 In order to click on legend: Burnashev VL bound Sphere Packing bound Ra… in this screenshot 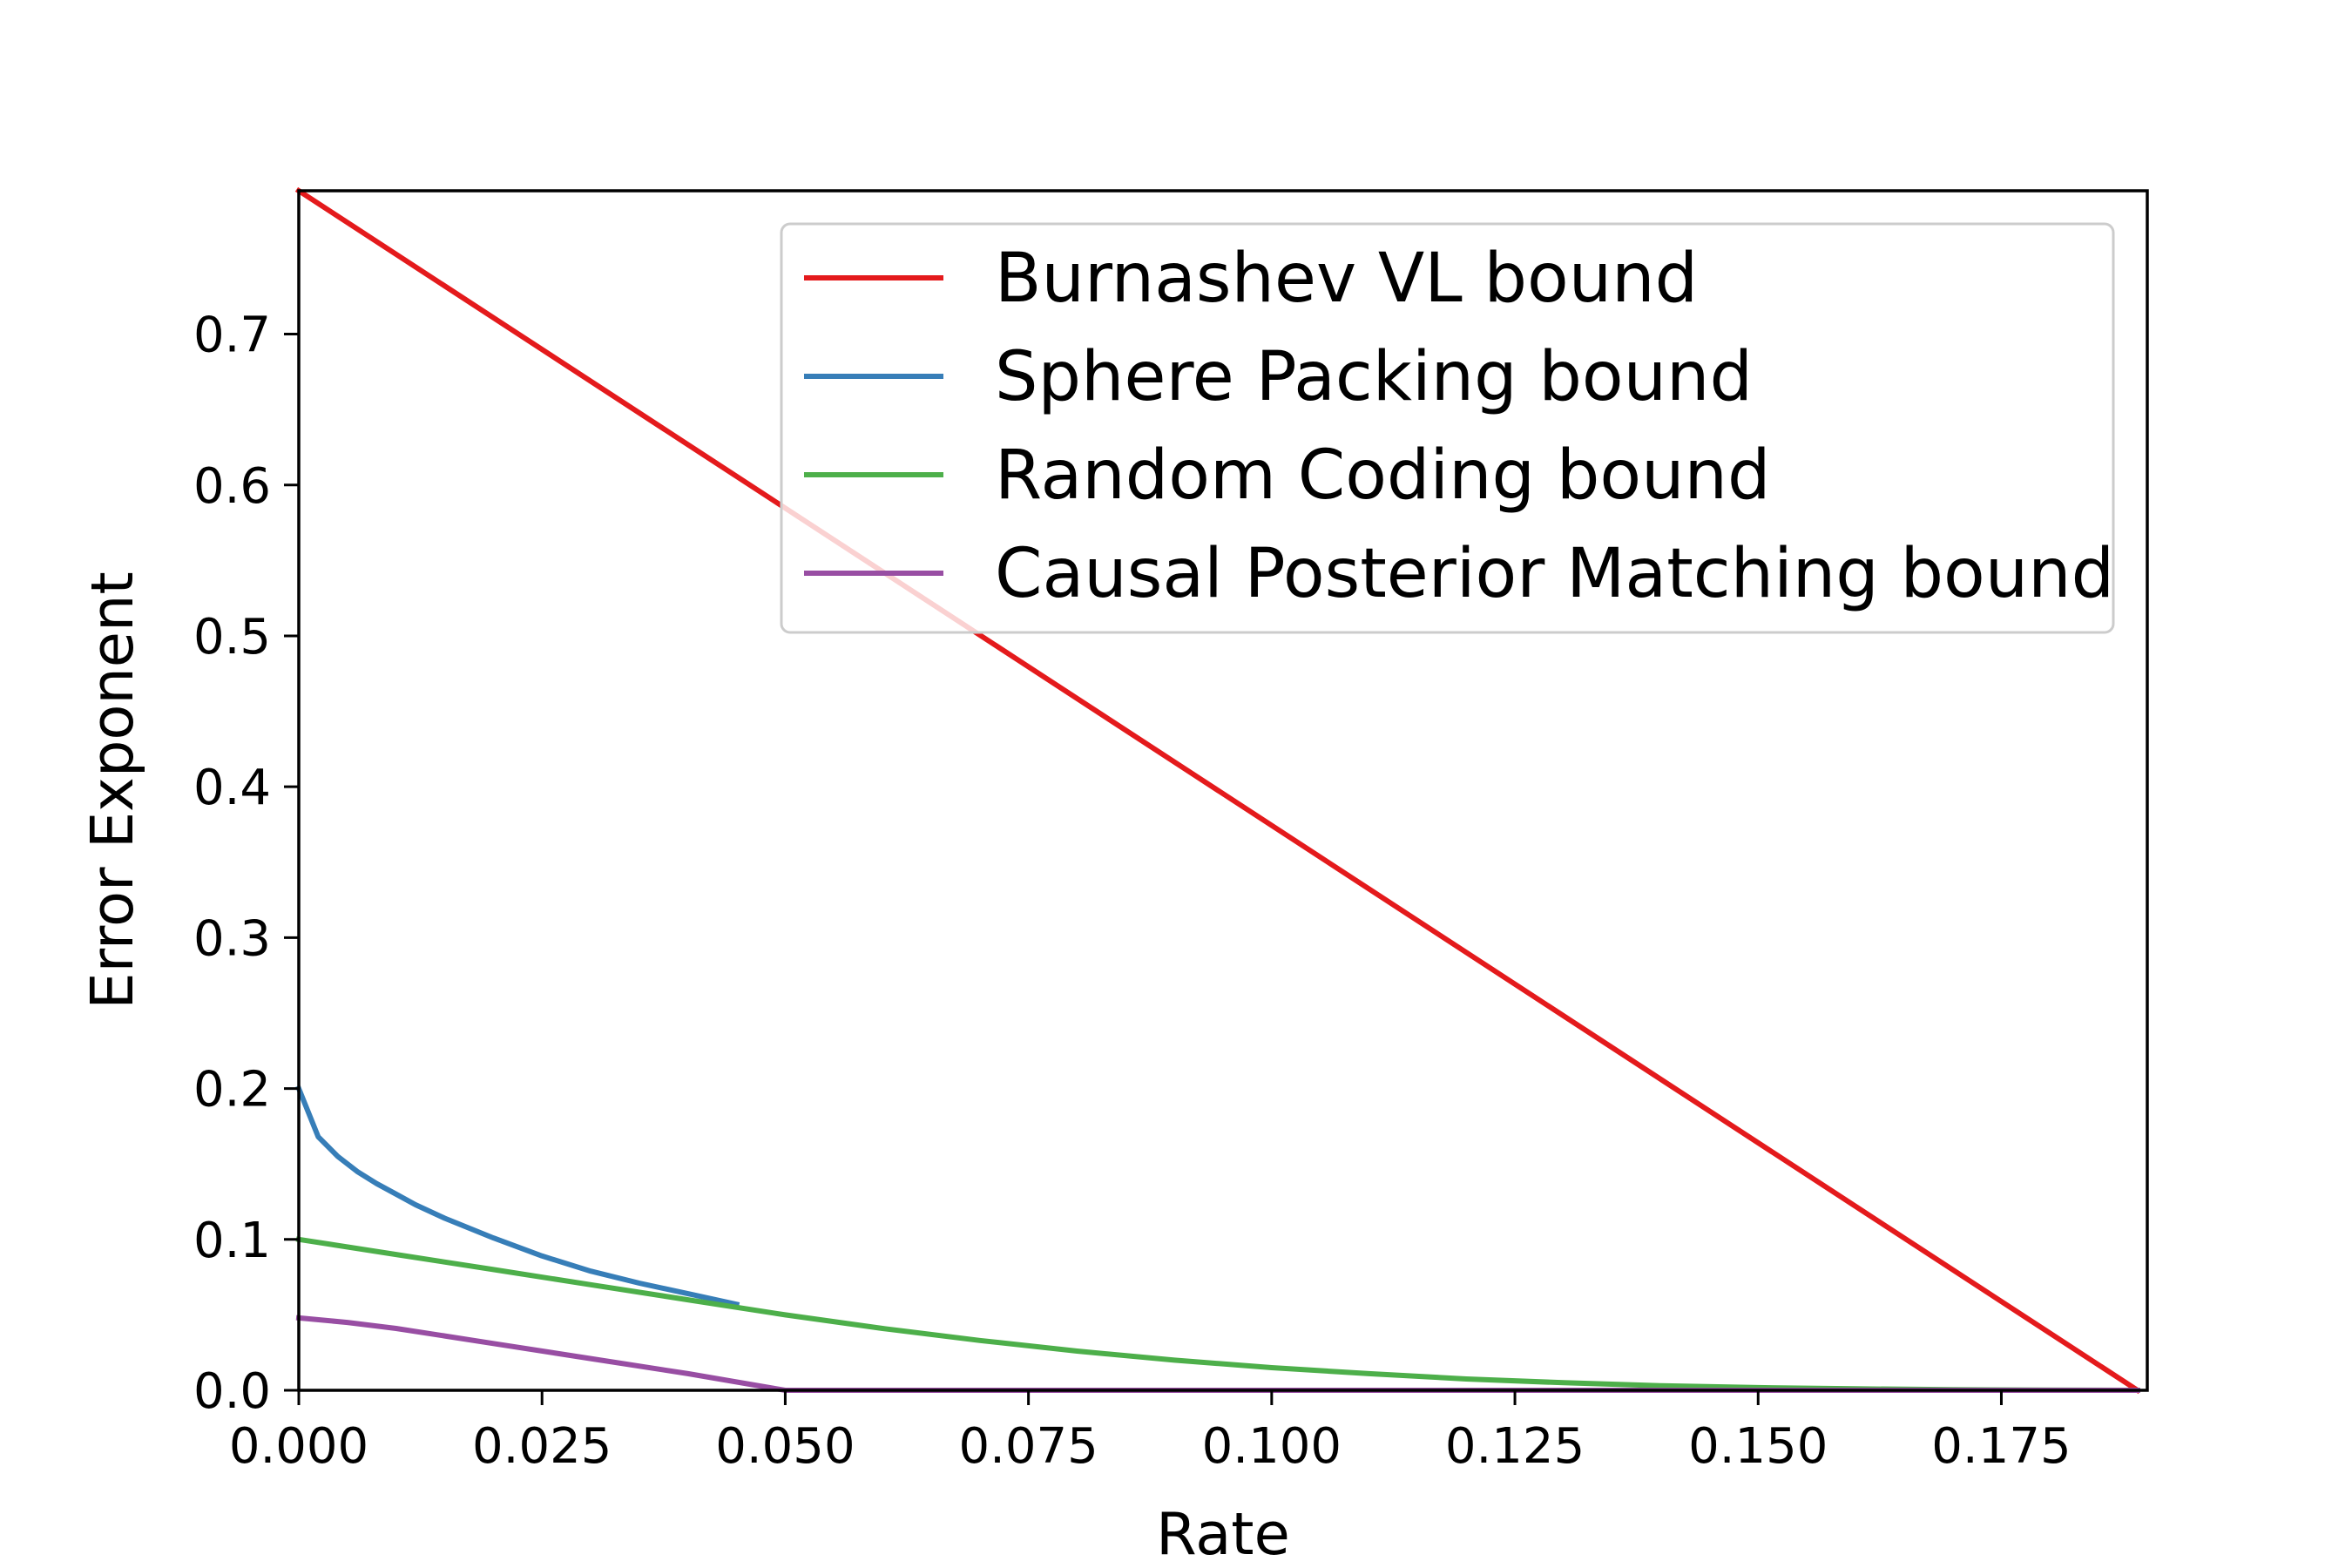, I will do `click(1447, 428)`.